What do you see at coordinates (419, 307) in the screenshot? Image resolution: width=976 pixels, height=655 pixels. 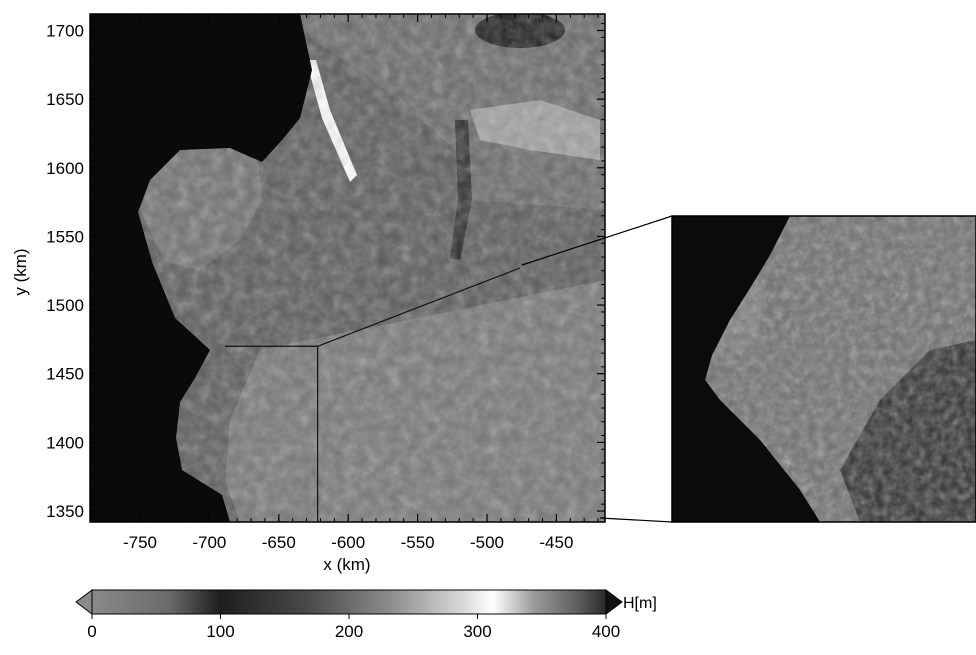 I see `profile-line-diagonal` at bounding box center [419, 307].